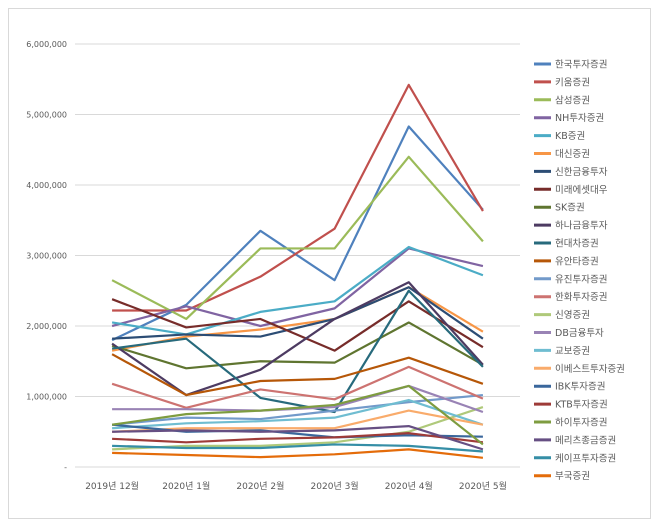 This screenshot has height=527, width=660. What do you see at coordinates (581, 405) in the screenshot?
I see `legend-label: KTB투자증권` at bounding box center [581, 405].